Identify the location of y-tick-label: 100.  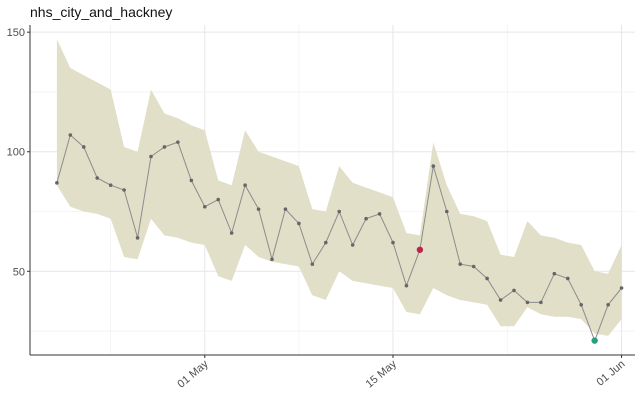
(16, 153).